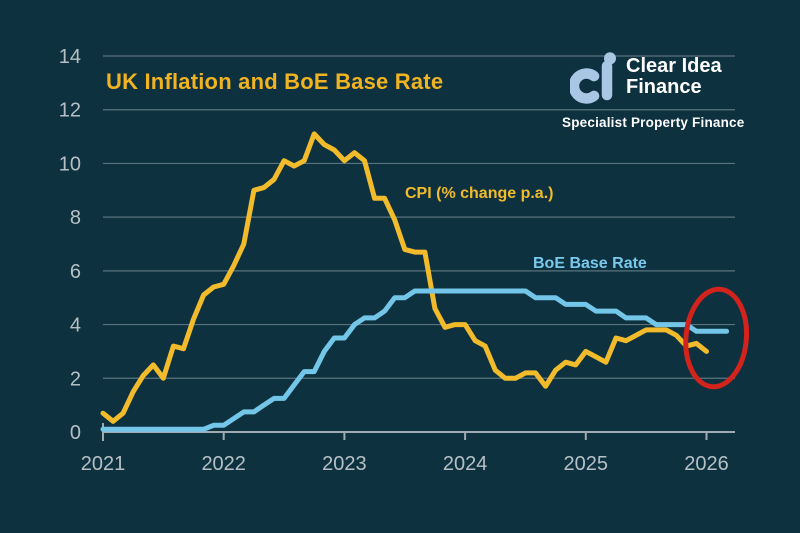 The height and width of the screenshot is (533, 800). I want to click on y-tick-label: 6, so click(75, 272).